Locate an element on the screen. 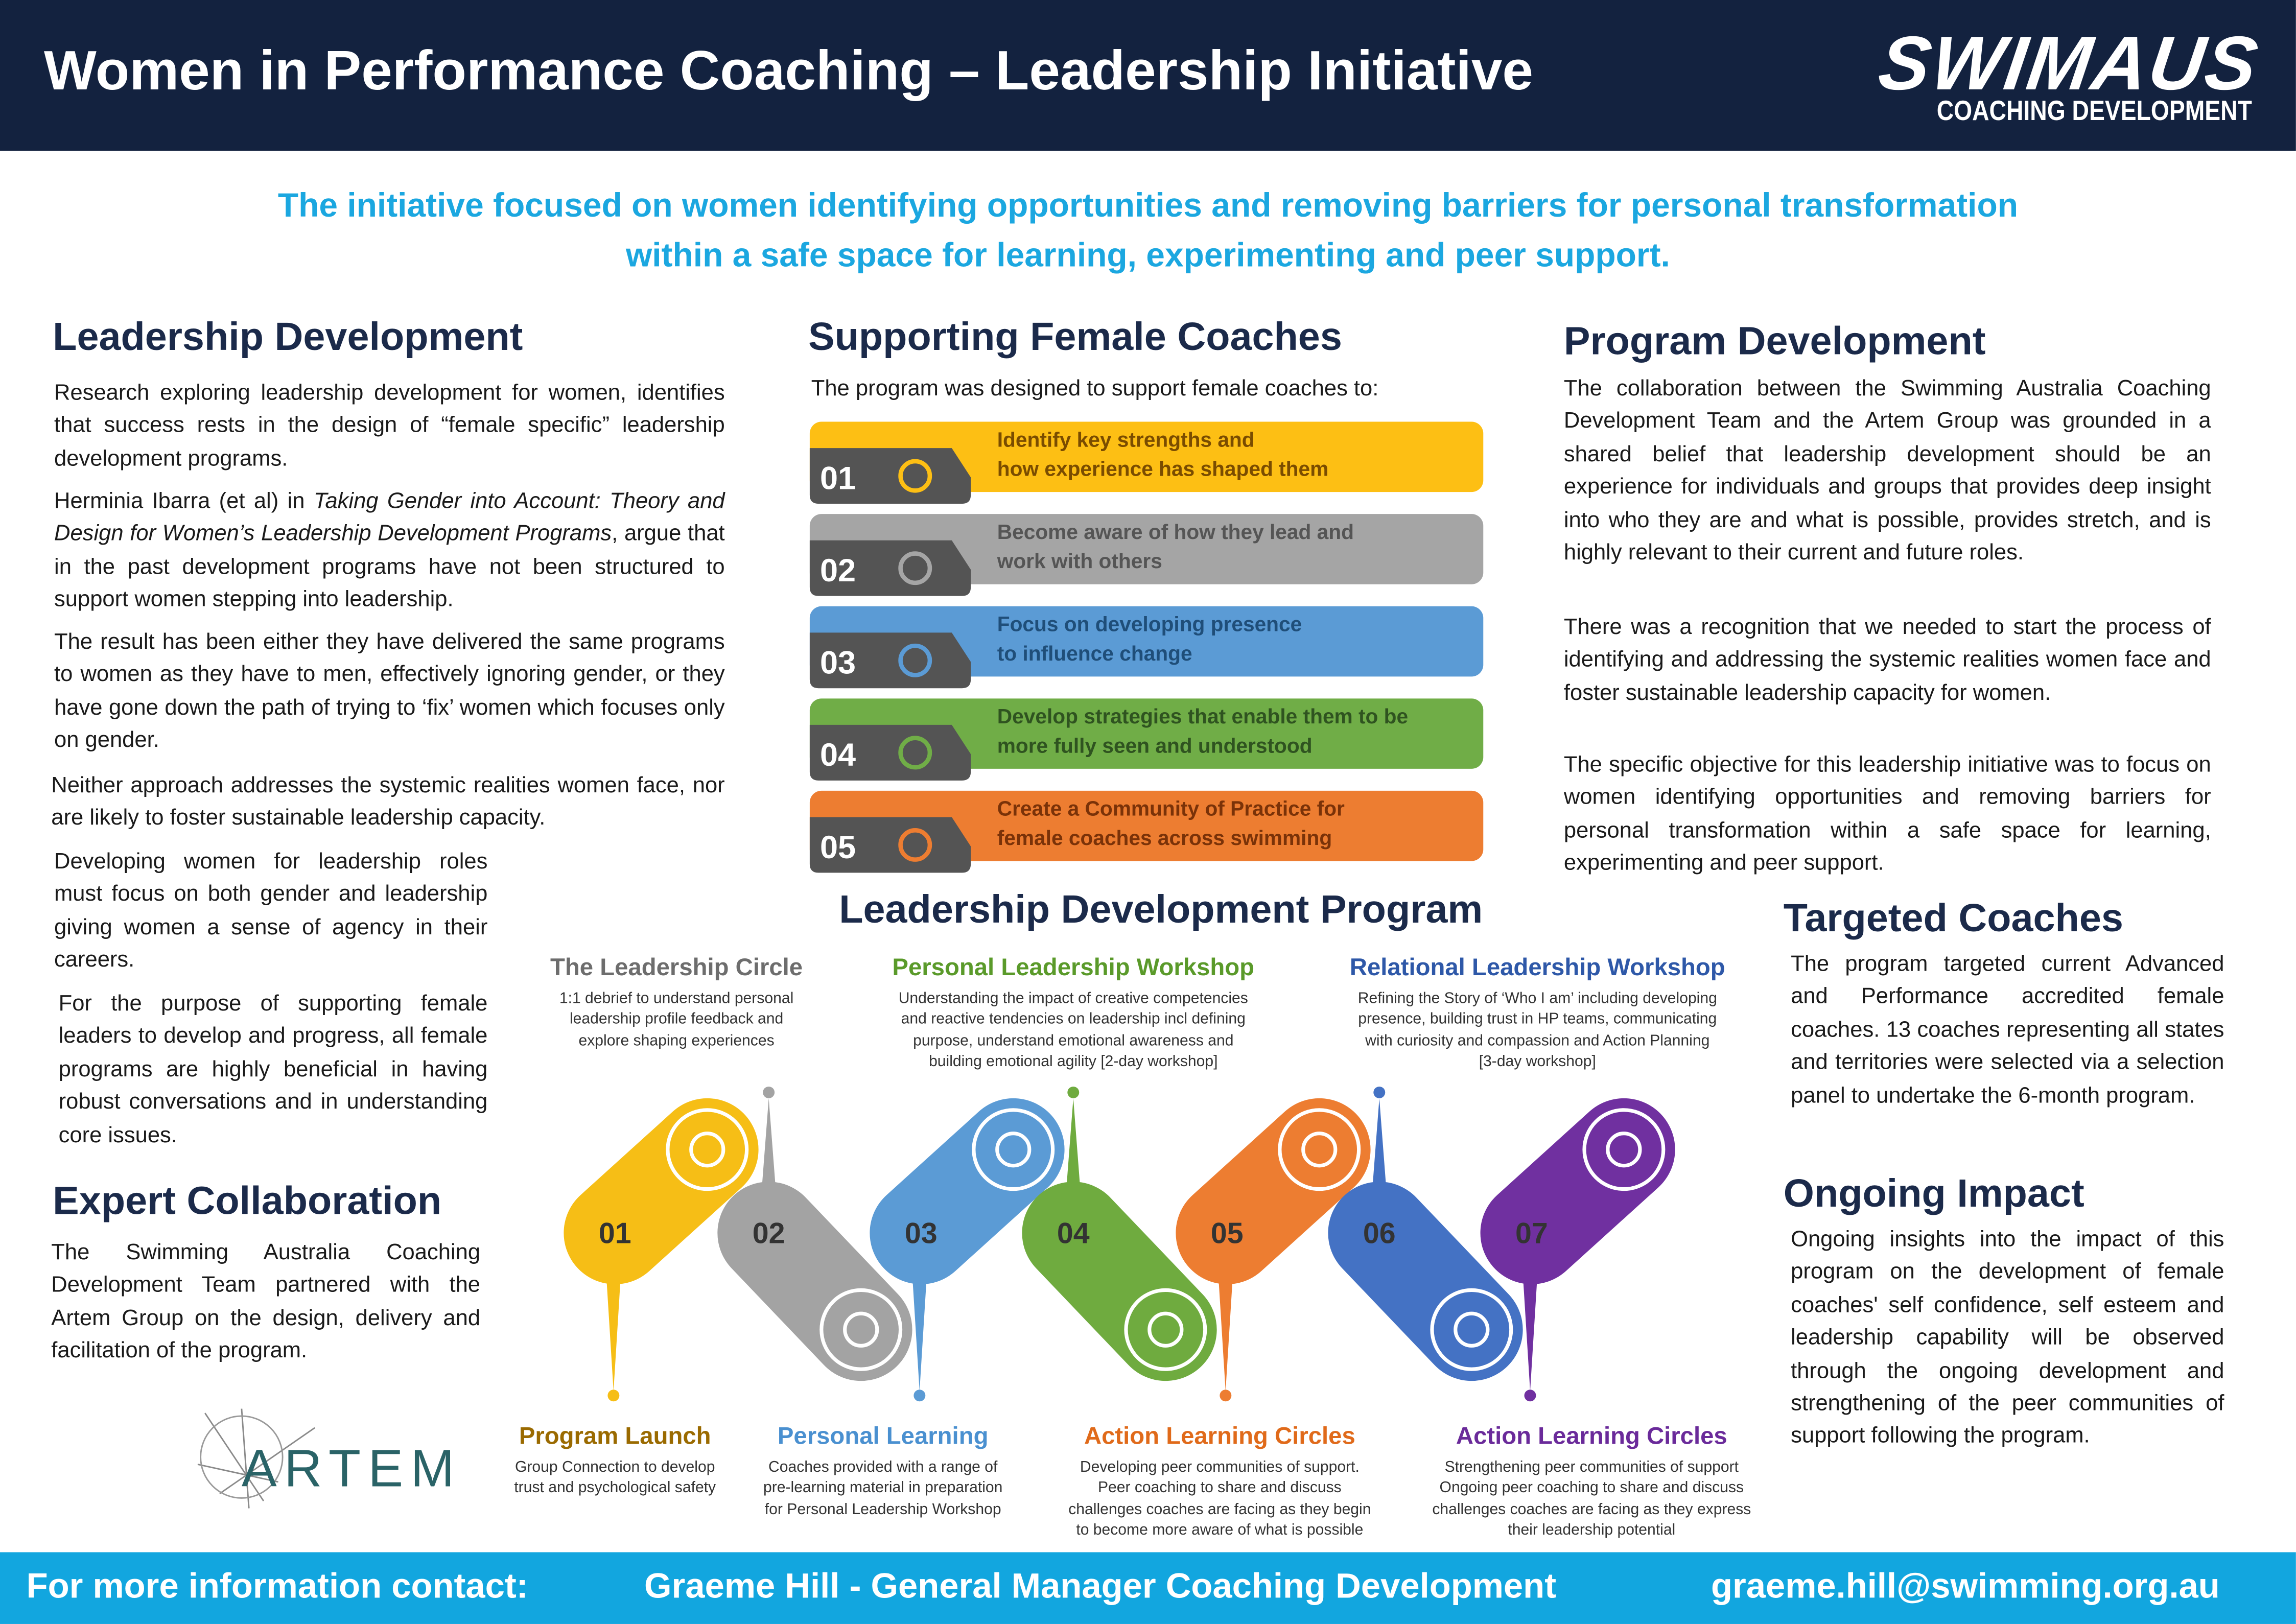  stage-description: Developing peer communities of support. is located at coordinates (1220, 1467).